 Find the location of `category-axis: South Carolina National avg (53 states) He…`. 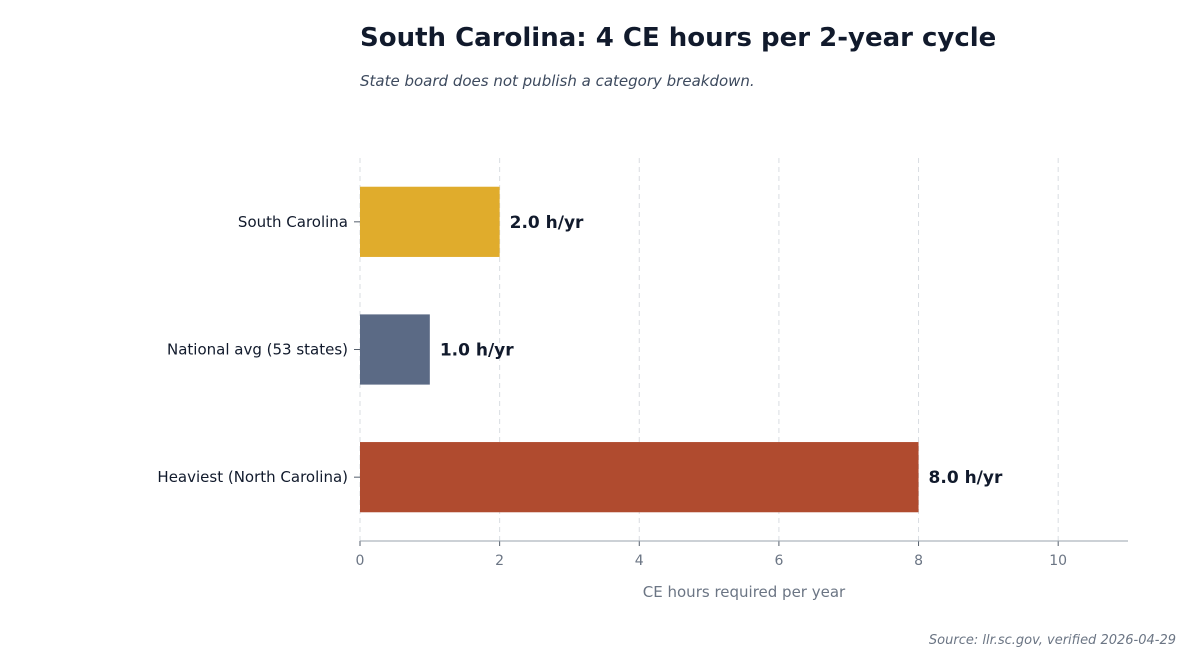

category-axis: South Carolina National avg (53 states) He… is located at coordinates (258, 349).